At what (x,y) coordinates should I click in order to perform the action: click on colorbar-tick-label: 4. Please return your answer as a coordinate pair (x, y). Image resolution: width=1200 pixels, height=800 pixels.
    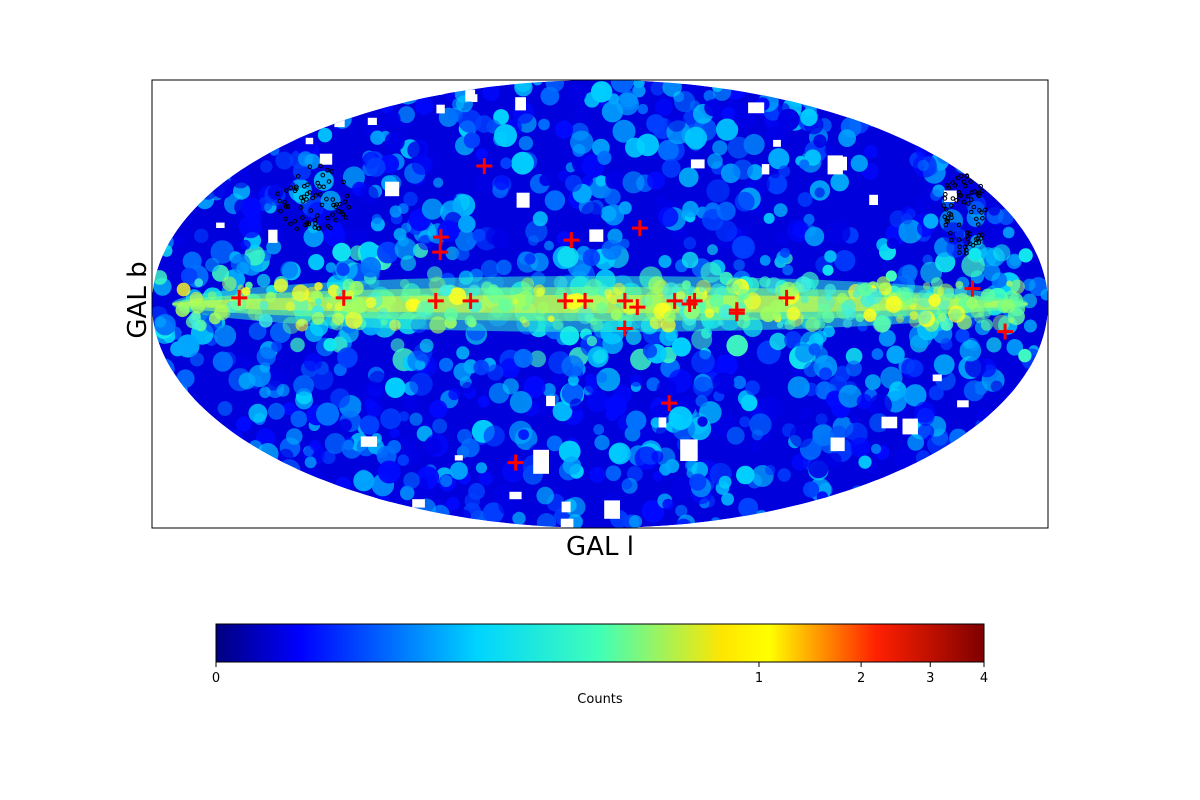
    Looking at the image, I should click on (984, 678).